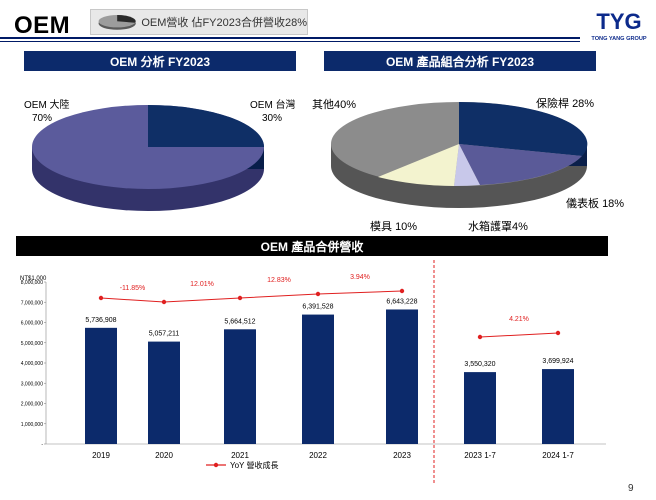  I want to click on mini-pie-icon, so click(117, 22).